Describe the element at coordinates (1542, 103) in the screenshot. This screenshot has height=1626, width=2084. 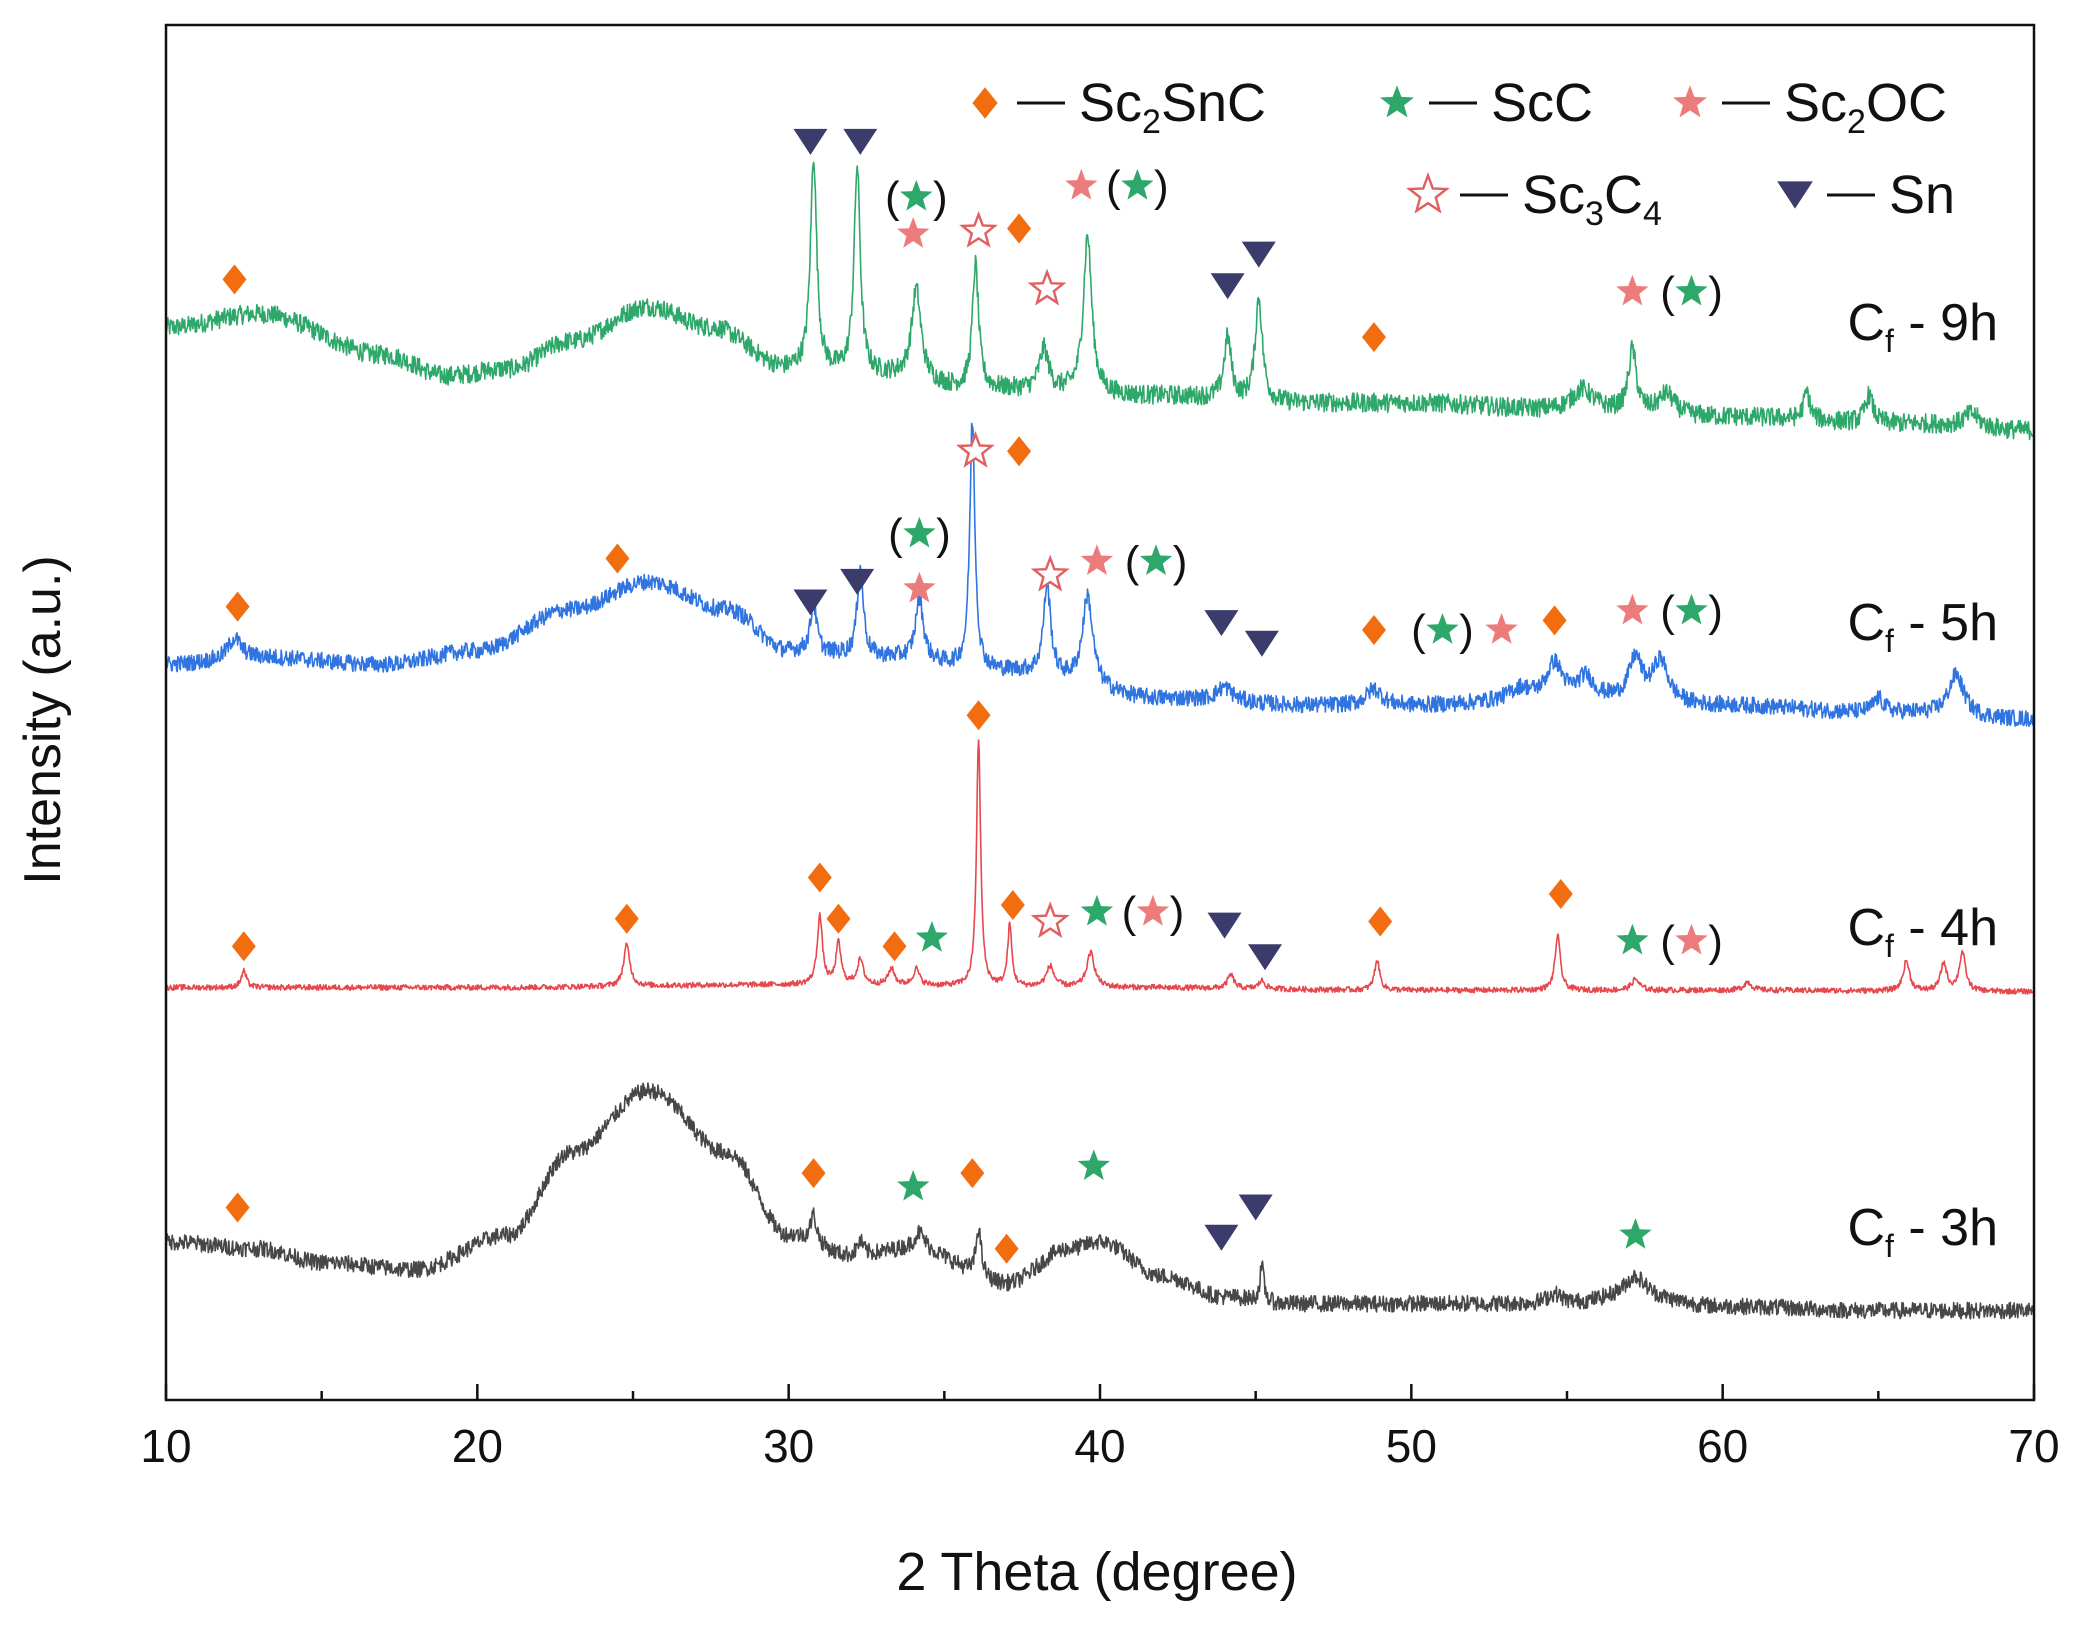
I see `legend-label: ScC` at that location.